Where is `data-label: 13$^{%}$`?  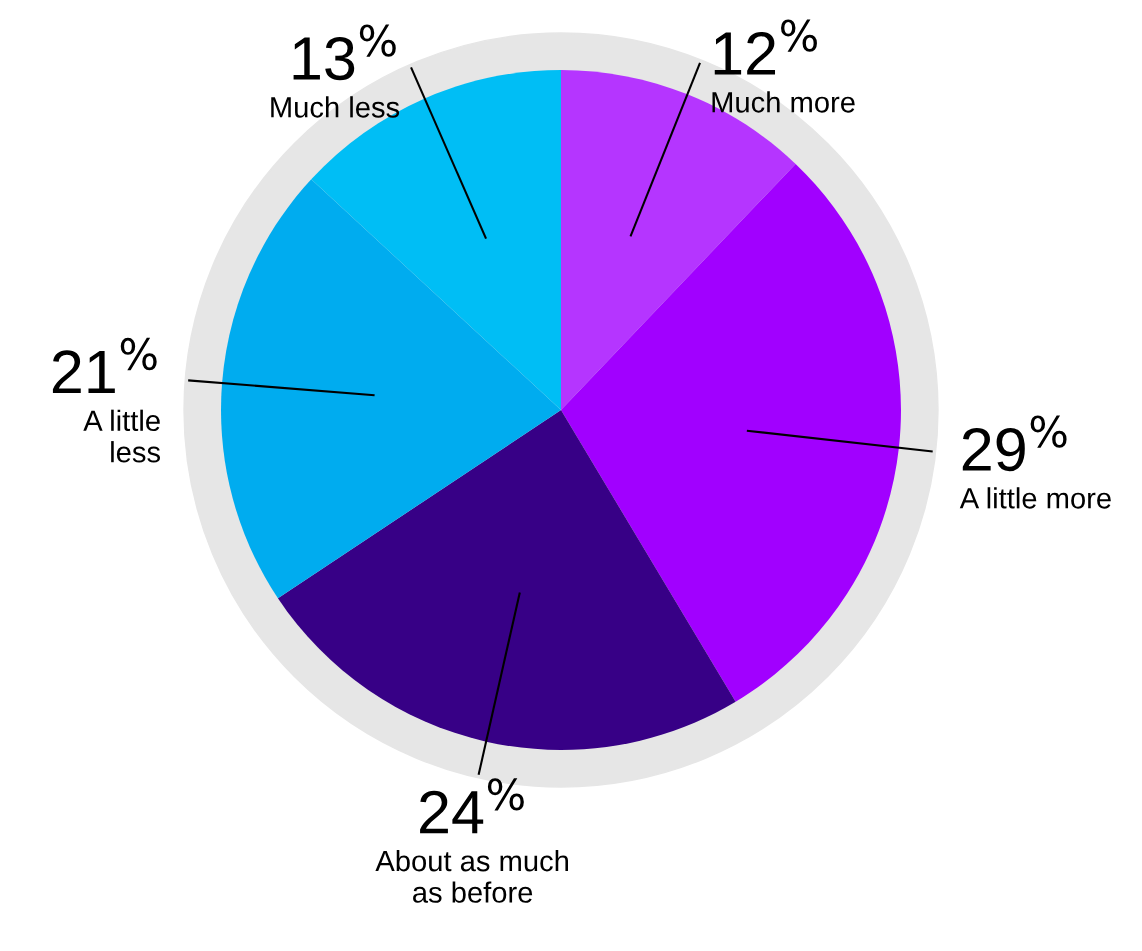
data-label: 13$^{%}$ is located at coordinates (344, 52).